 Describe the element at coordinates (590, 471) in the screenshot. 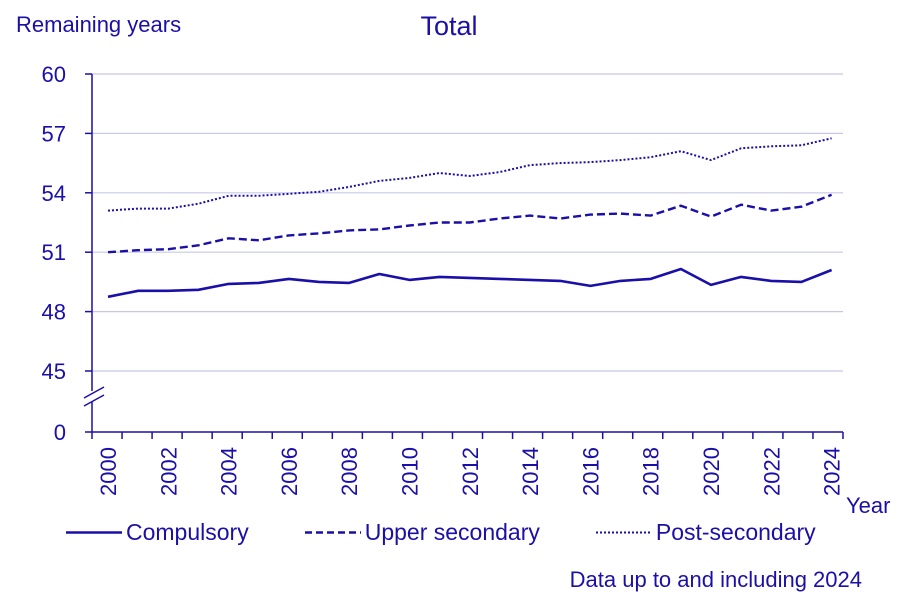

I see `x-tick-label: 2016` at that location.